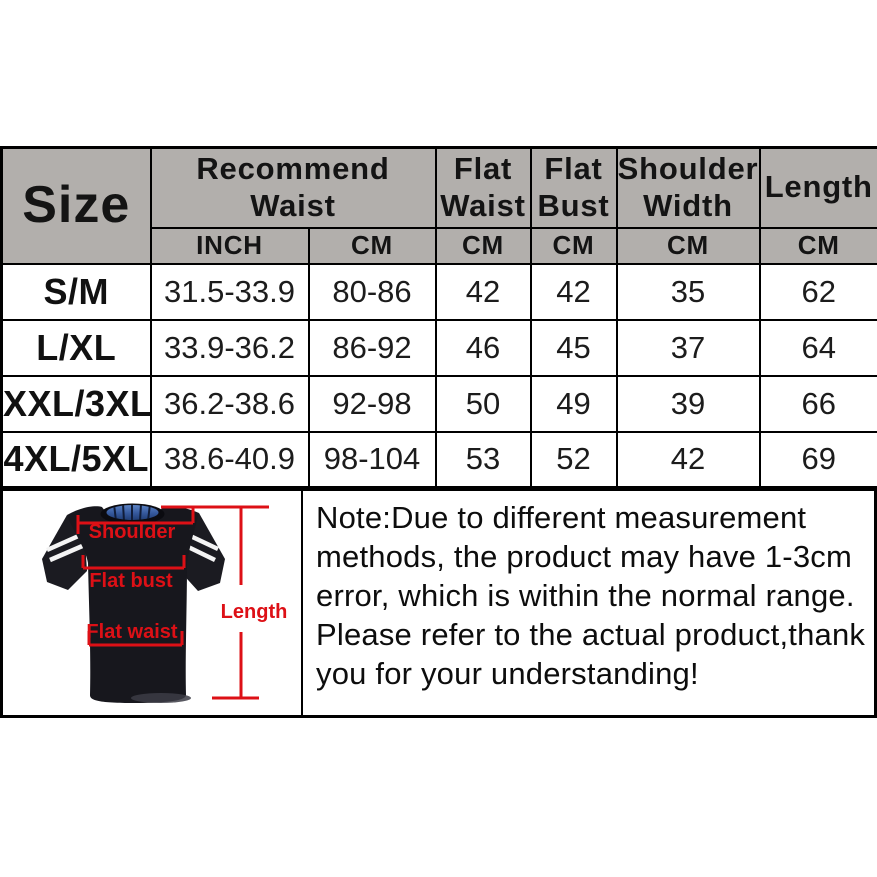 Image resolution: width=877 pixels, height=877 pixels. What do you see at coordinates (573, 291) in the screenshot?
I see `cell-flat-bust: 42` at bounding box center [573, 291].